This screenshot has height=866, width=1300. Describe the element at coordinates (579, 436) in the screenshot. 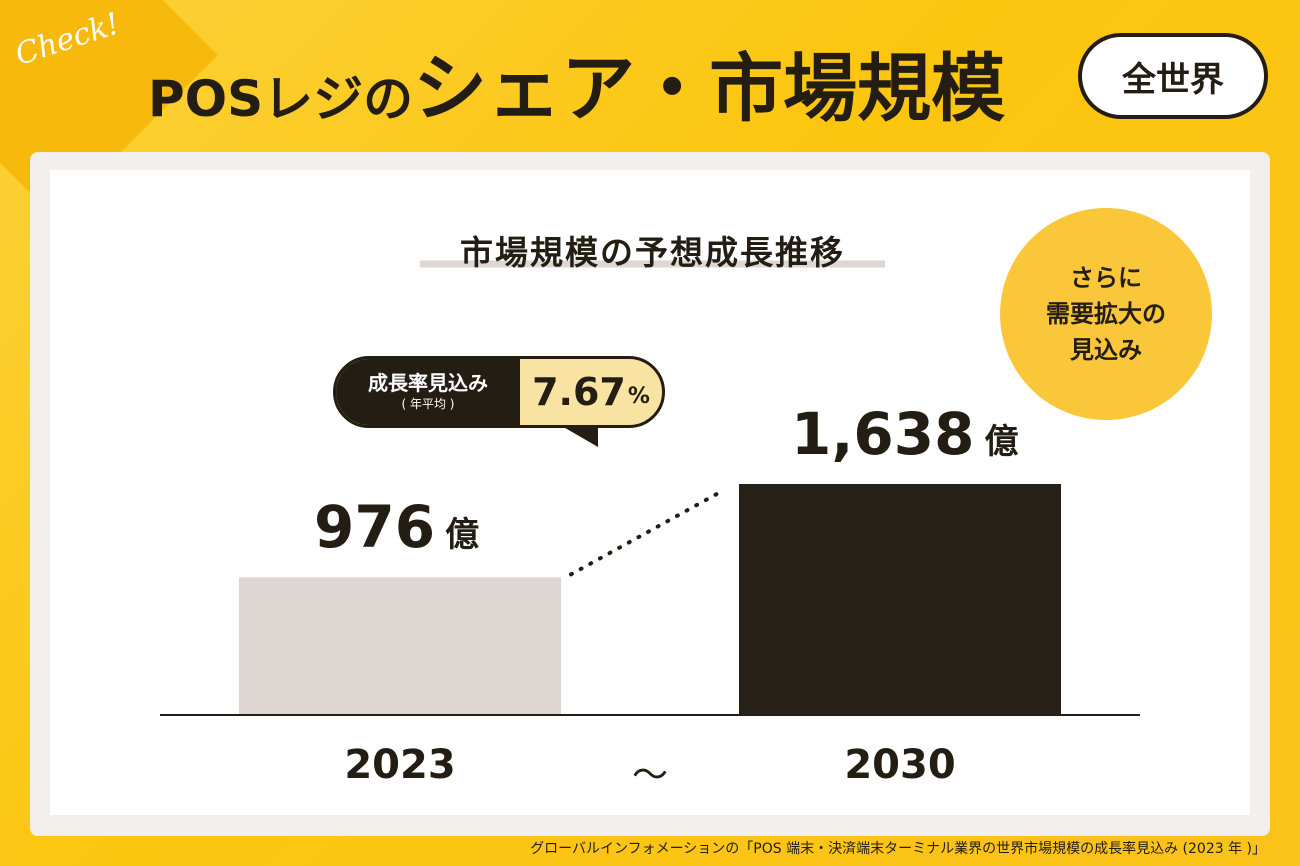

I see `callout-pointer` at that location.